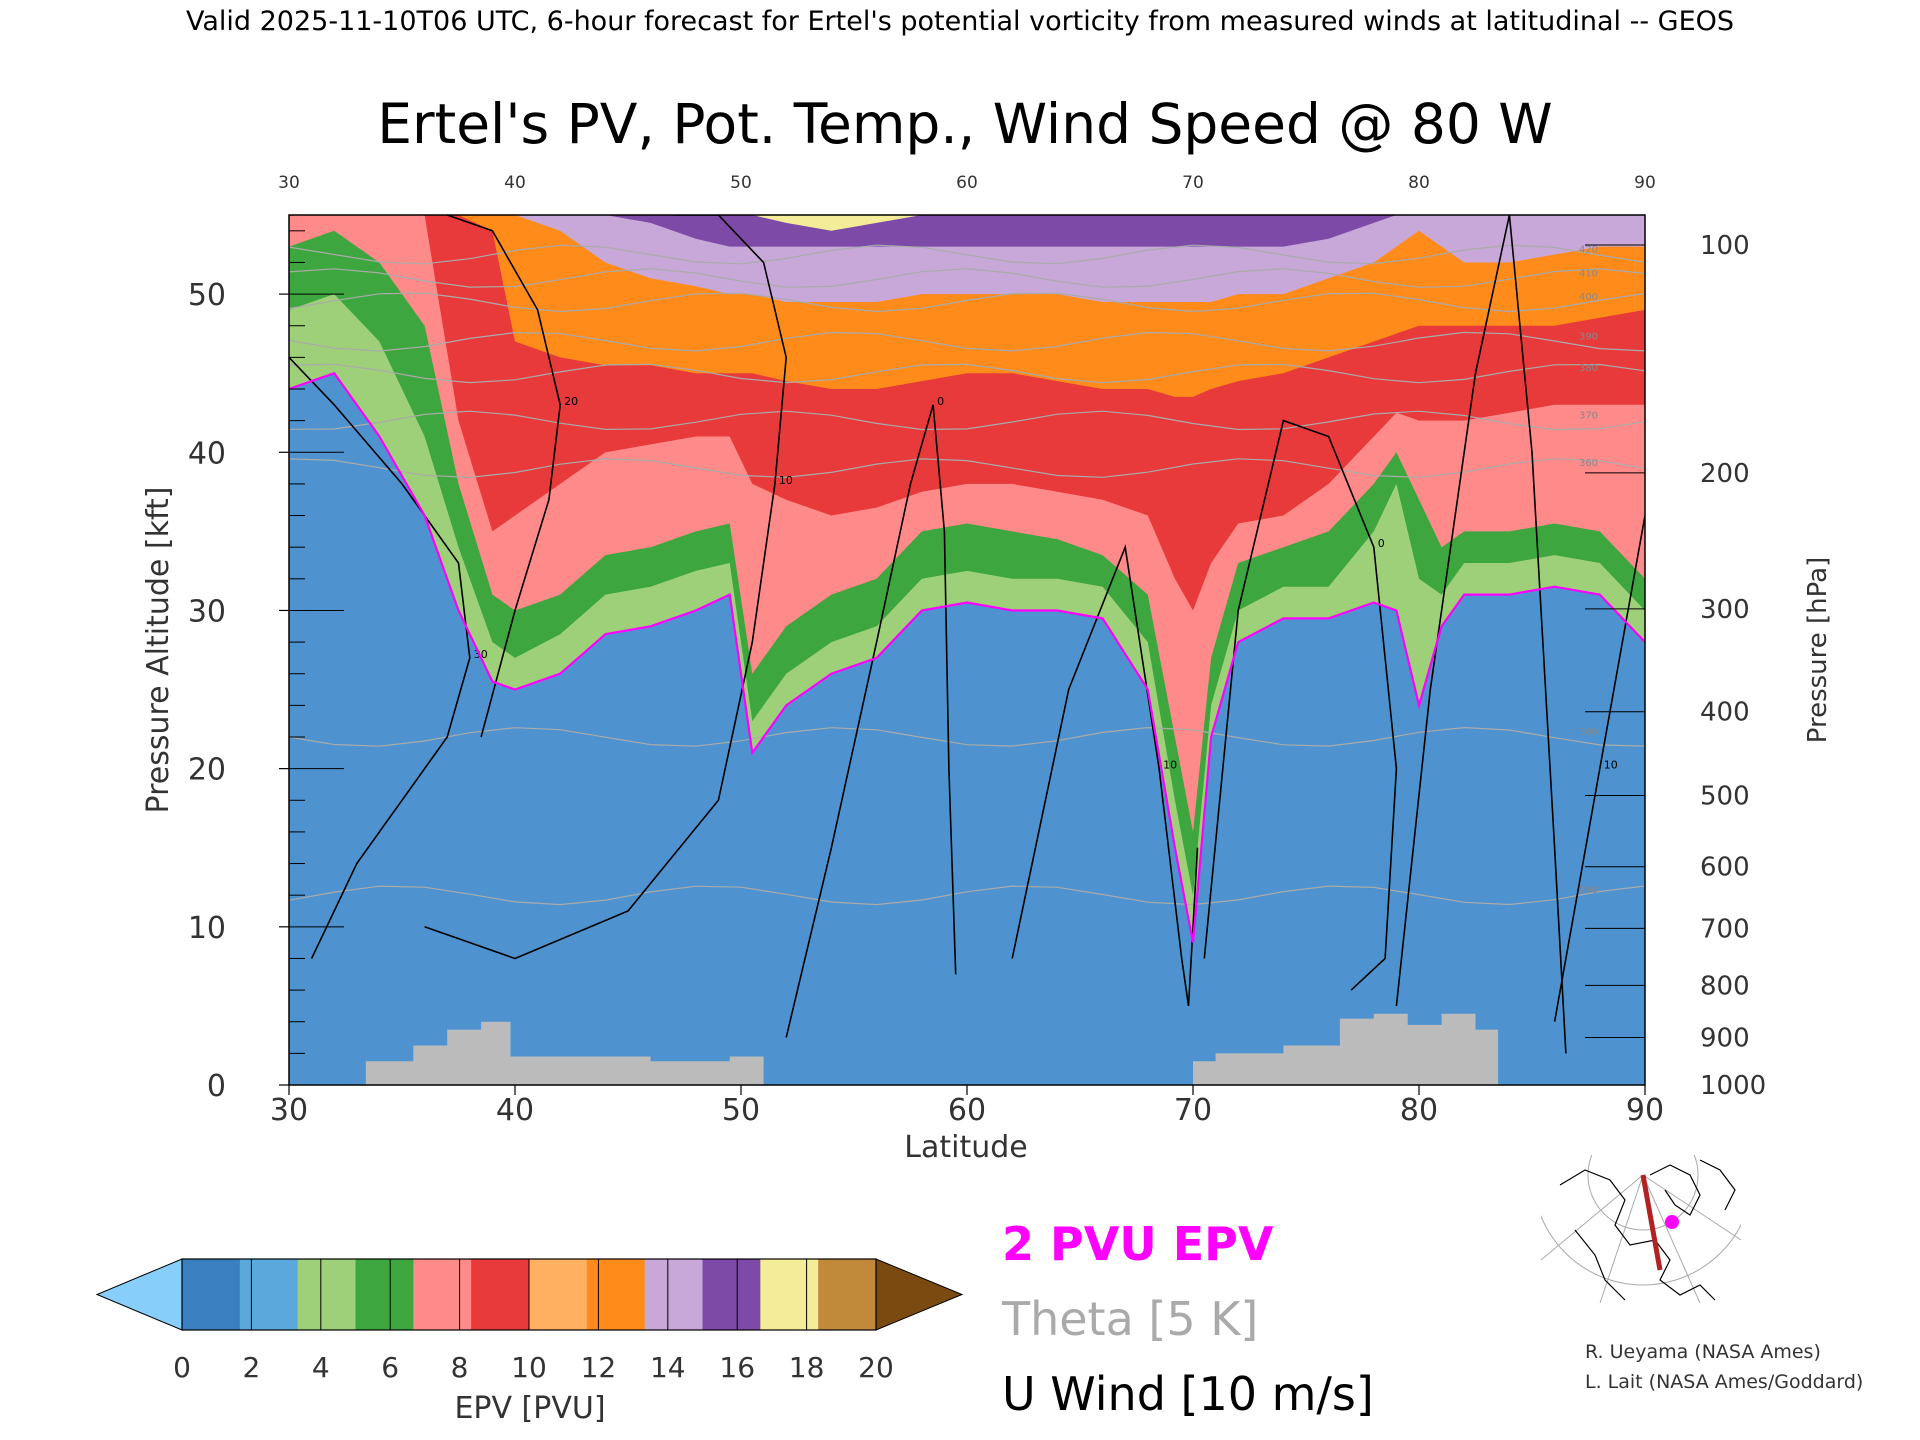 The image size is (1920, 1440). I want to click on theta-contour-label: 410, so click(1588, 273).